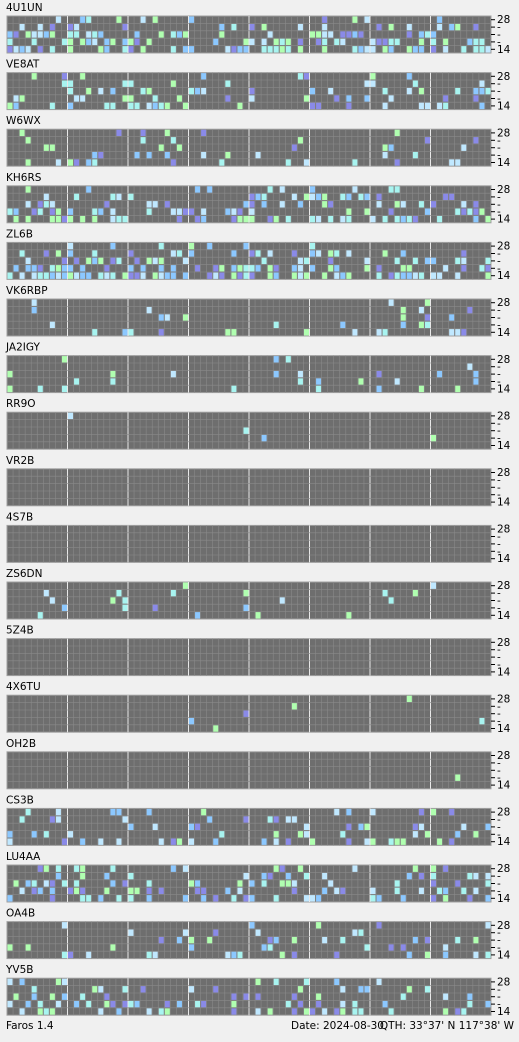 The width and height of the screenshot is (519, 1042). Describe the element at coordinates (249, 826) in the screenshot. I see `beacon-grid` at that location.